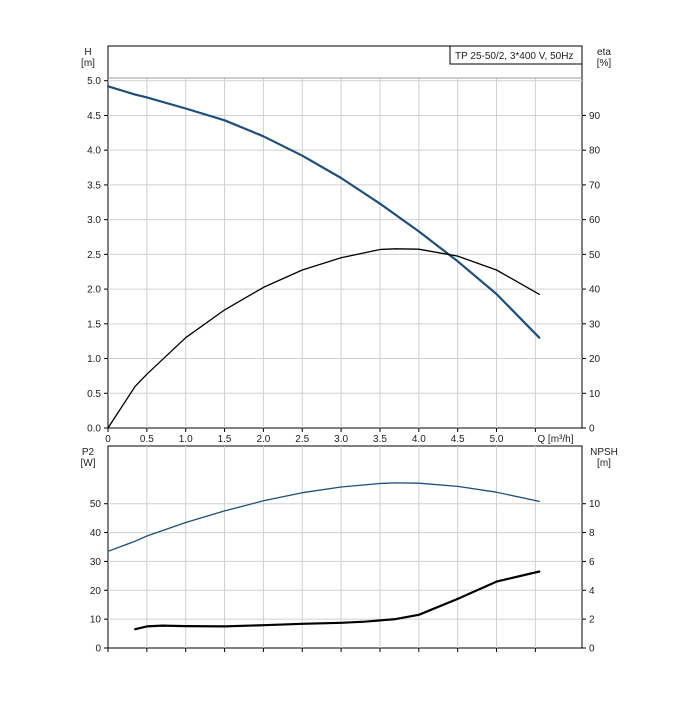 Image resolution: width=700 pixels, height=705 pixels. I want to click on y-right-unit: [m], so click(604, 463).